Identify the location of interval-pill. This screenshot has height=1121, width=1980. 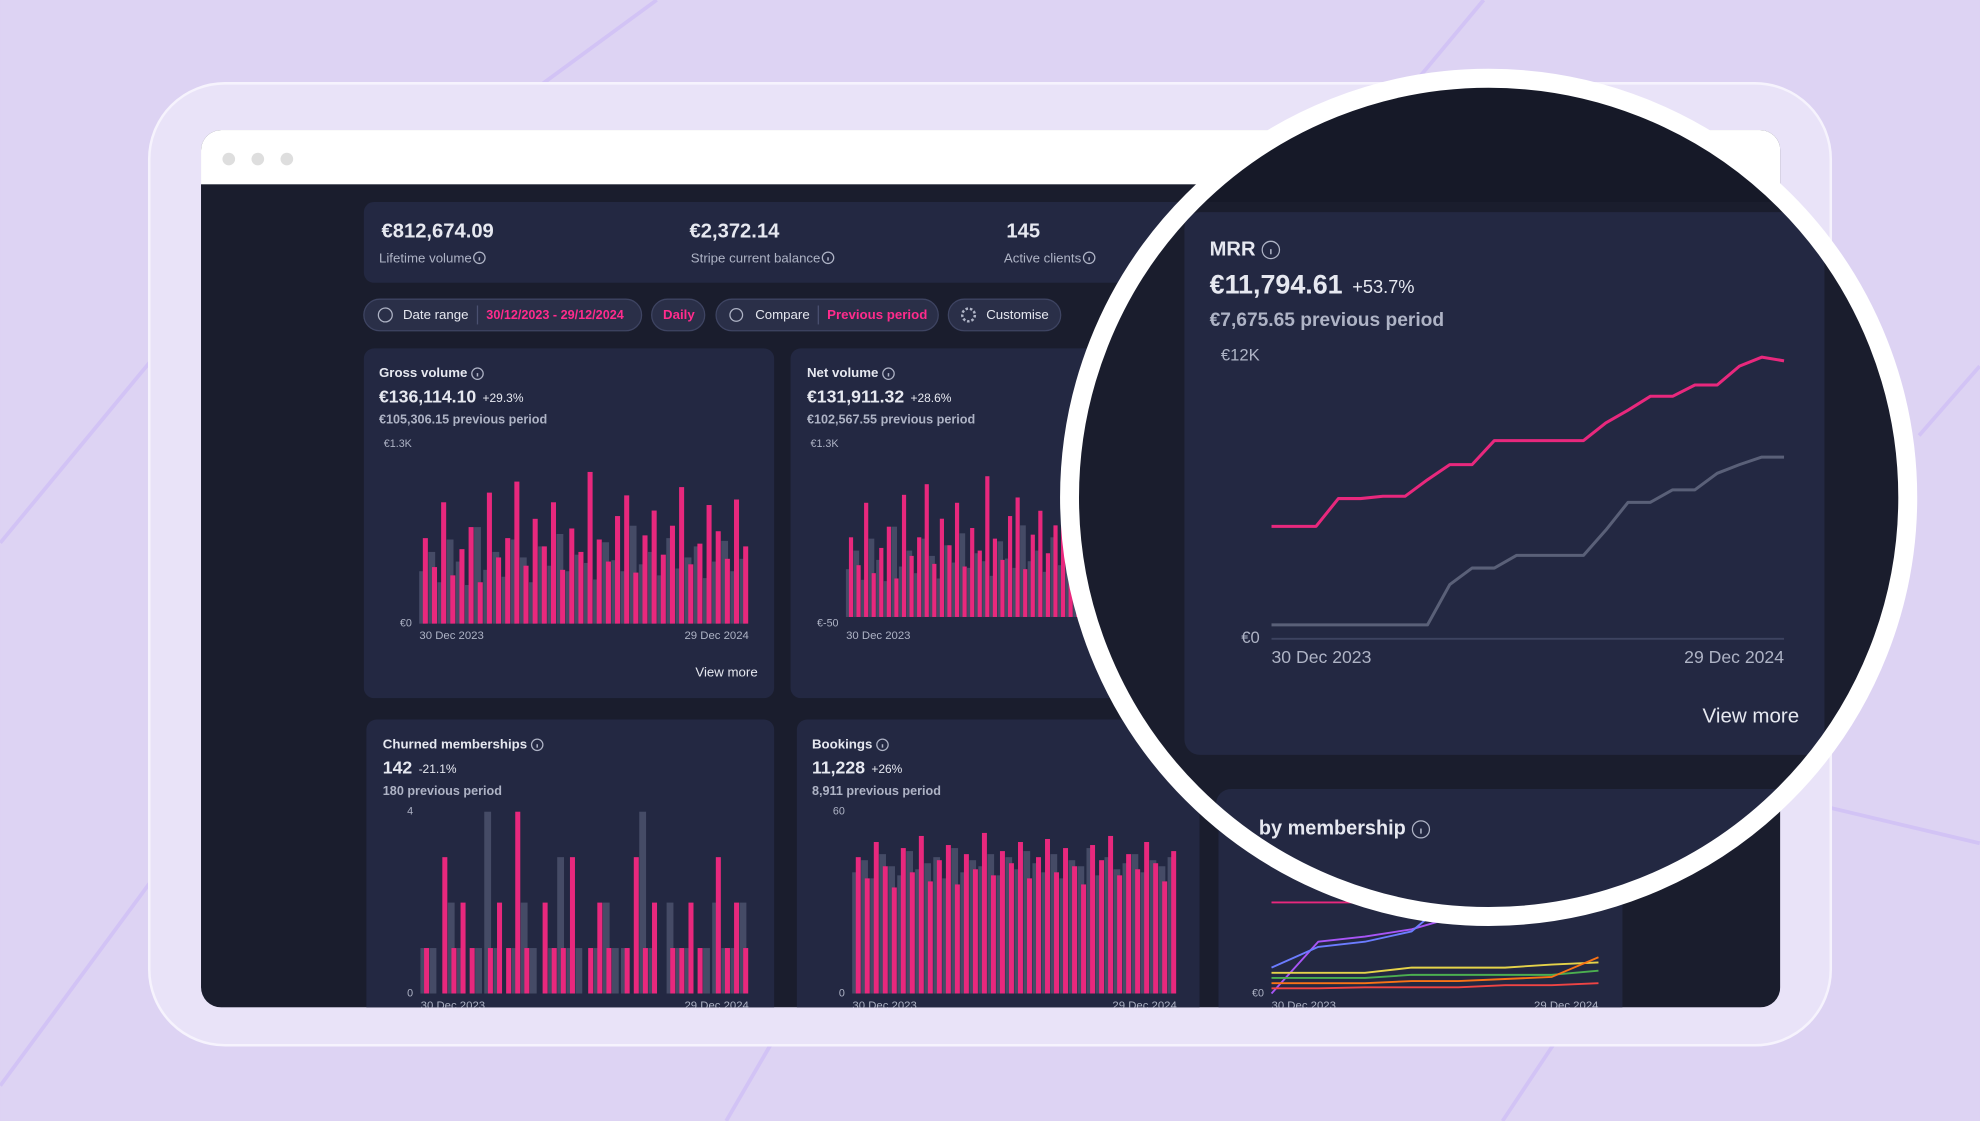
(678, 315).